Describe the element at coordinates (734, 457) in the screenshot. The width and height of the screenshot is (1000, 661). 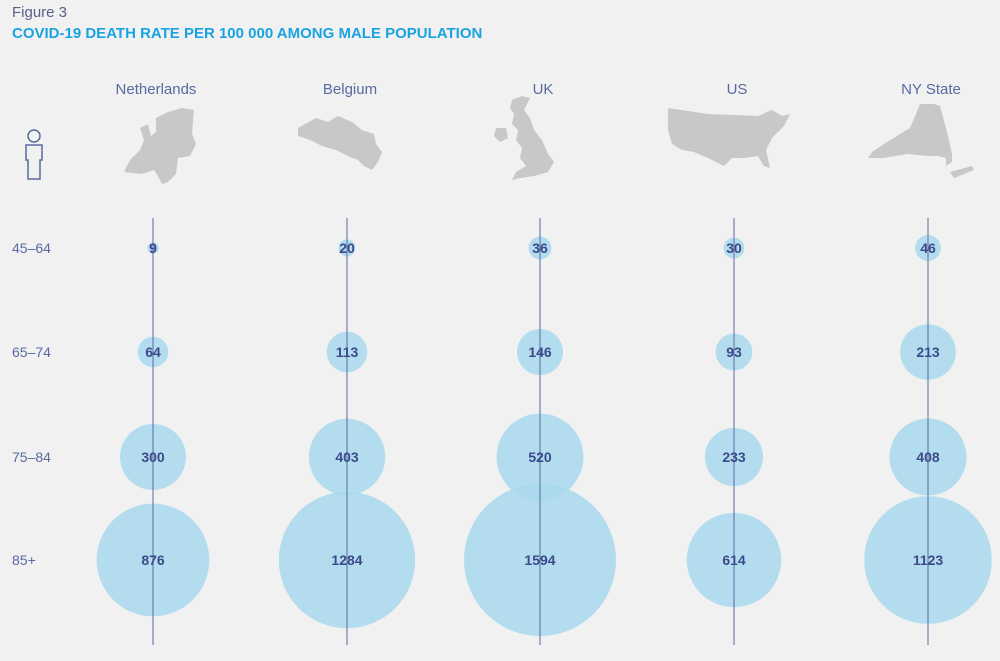
I see `data-label: 233` at that location.